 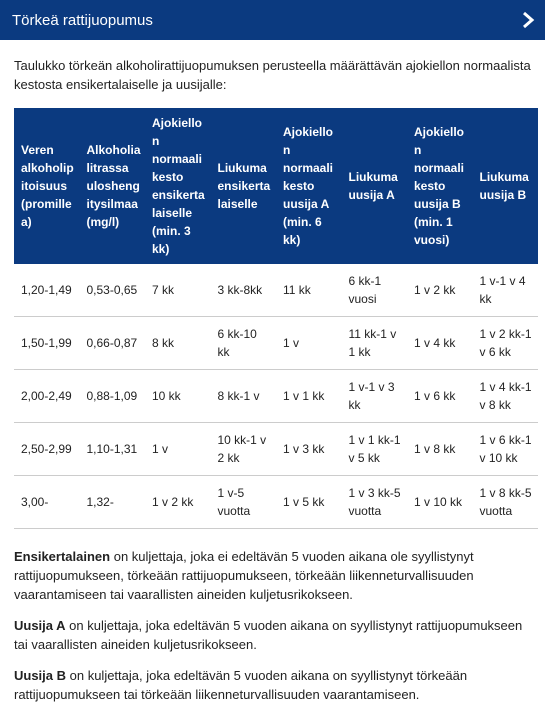 What do you see at coordinates (243, 186) in the screenshot?
I see `column-header: Liukuma ensikertalaiselle` at bounding box center [243, 186].